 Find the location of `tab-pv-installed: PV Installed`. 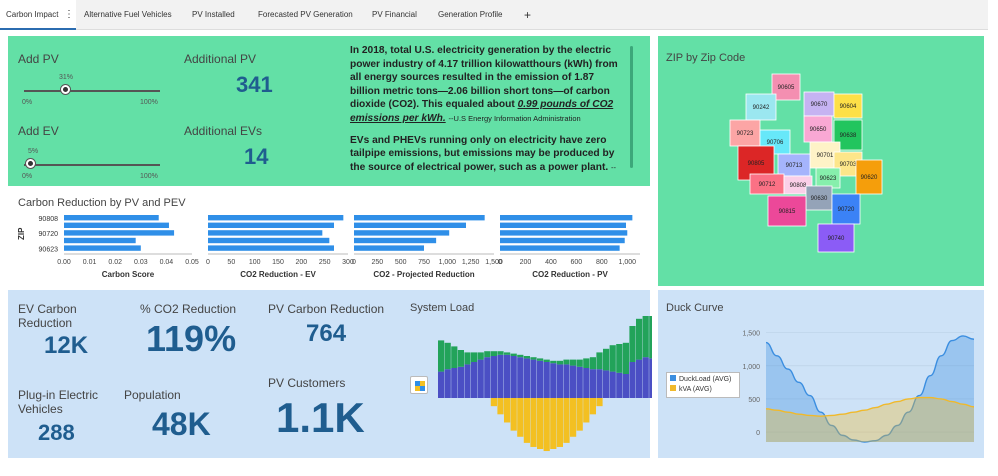

tab-pv-installed: PV Installed is located at coordinates (213, 14).